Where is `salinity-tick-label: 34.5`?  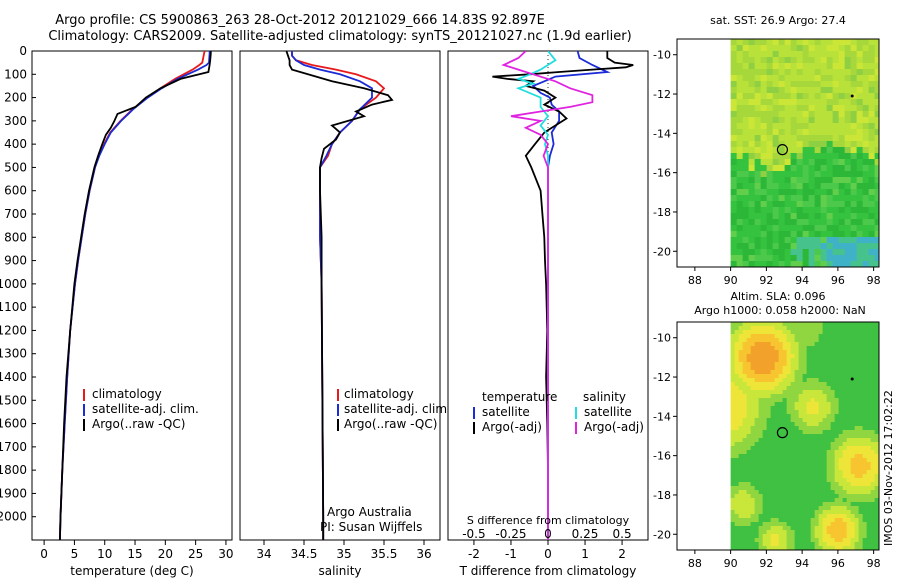
salinity-tick-label: 34.5 is located at coordinates (304, 554).